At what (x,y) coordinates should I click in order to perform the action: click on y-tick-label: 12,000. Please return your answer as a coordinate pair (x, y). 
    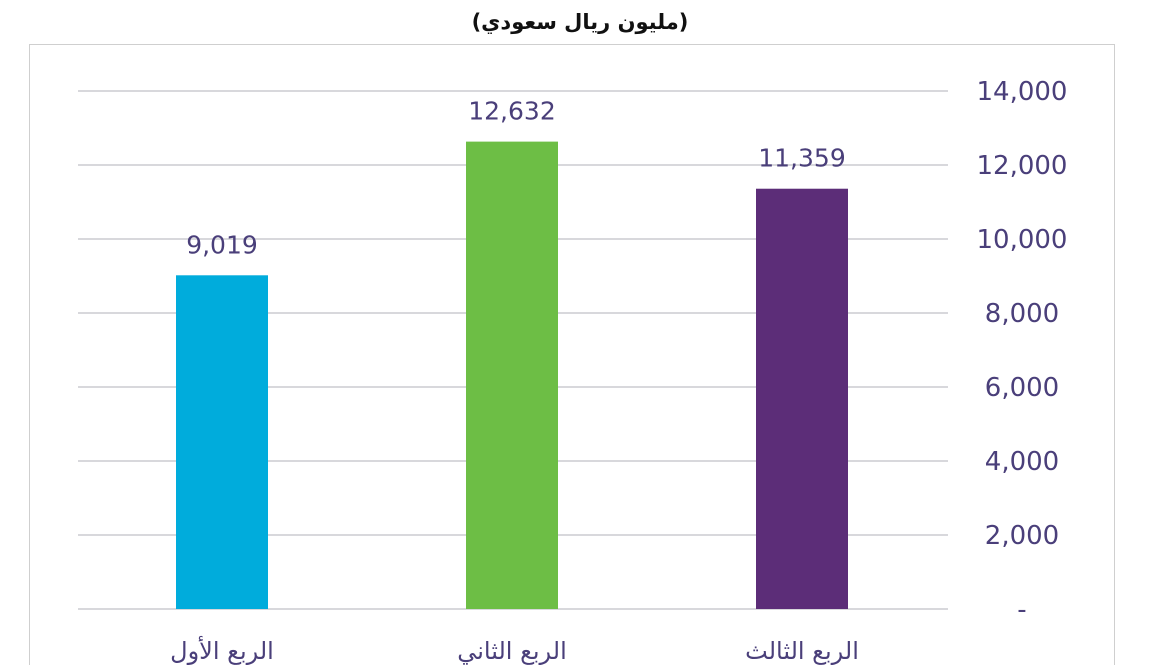
    Looking at the image, I should click on (1022, 166).